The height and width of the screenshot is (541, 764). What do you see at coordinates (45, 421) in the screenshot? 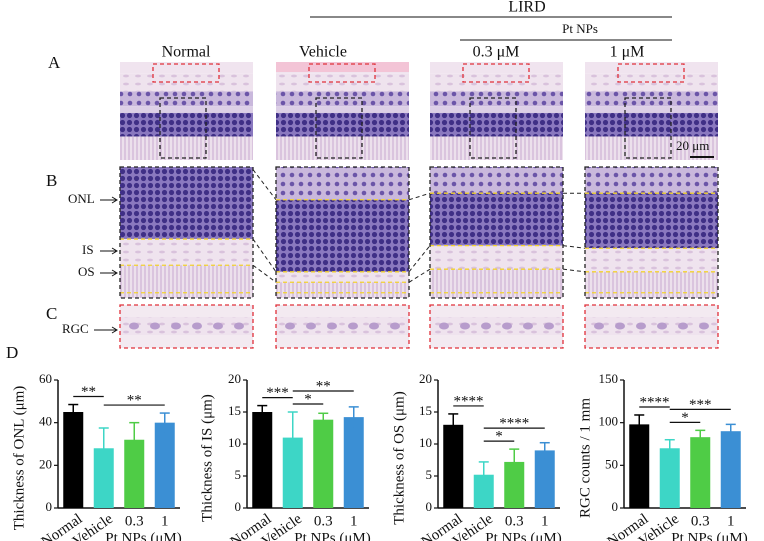
I see `y-tick-label: 40` at bounding box center [45, 421].